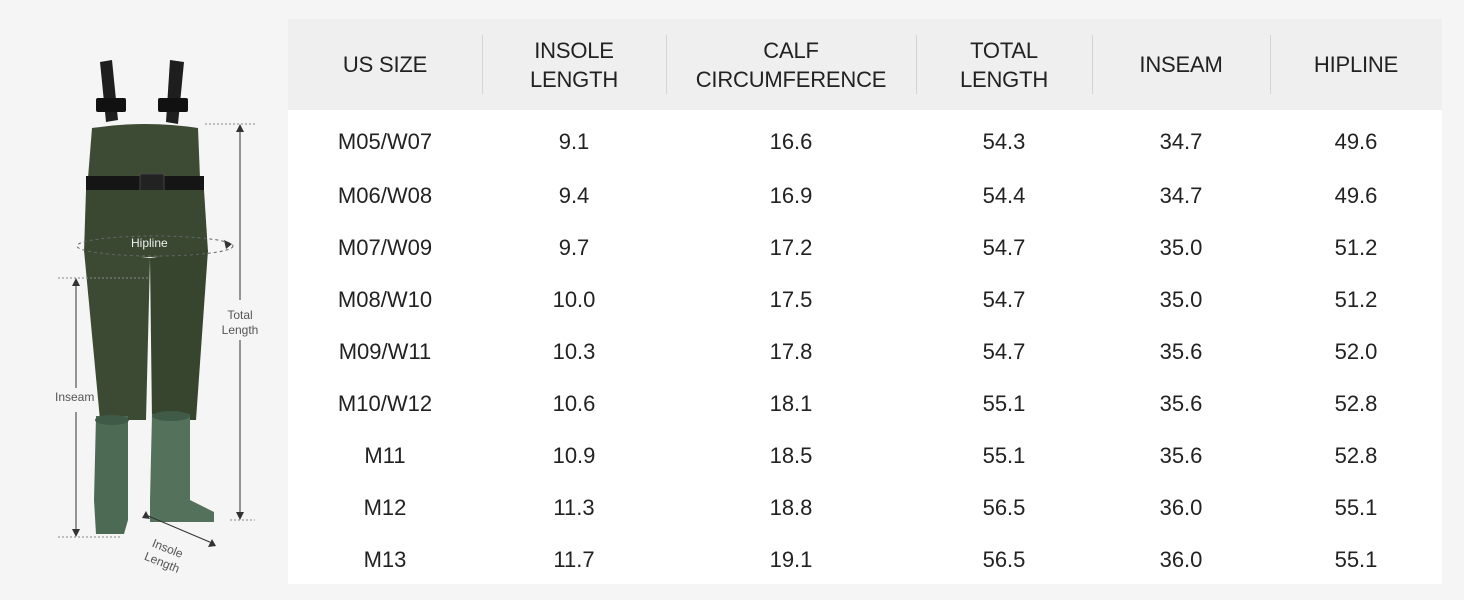  Describe the element at coordinates (574, 403) in the screenshot. I see `table-cell: 10.6` at that location.